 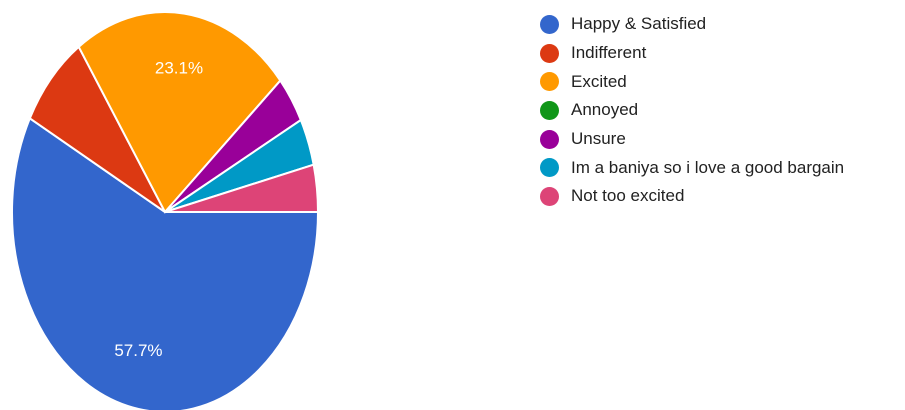 I want to click on legend-label: Not too excited, so click(x=628, y=196).